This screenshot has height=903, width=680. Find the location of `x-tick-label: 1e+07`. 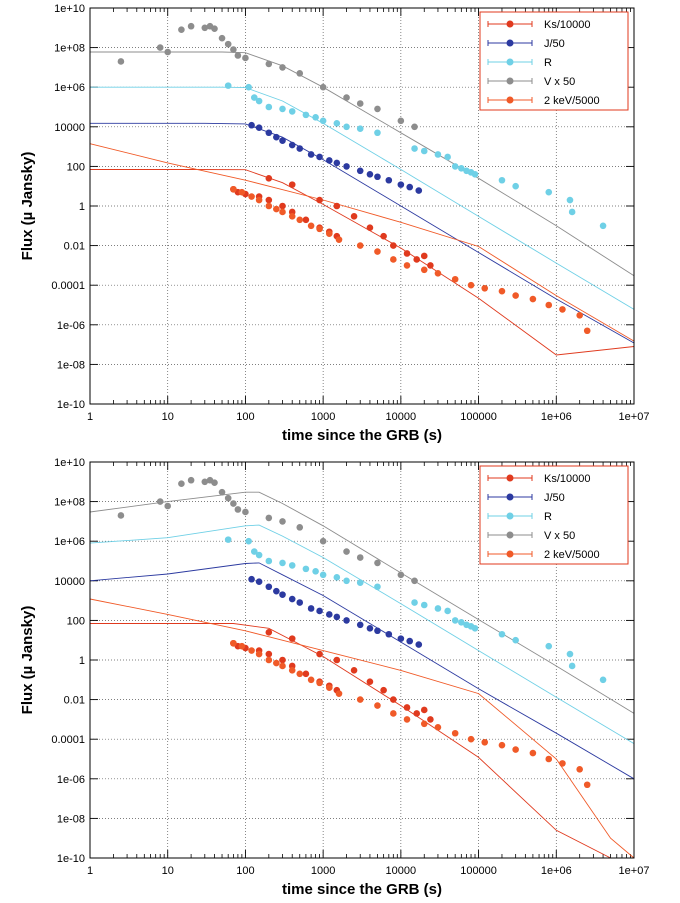

x-tick-label: 1e+07 is located at coordinates (634, 871).